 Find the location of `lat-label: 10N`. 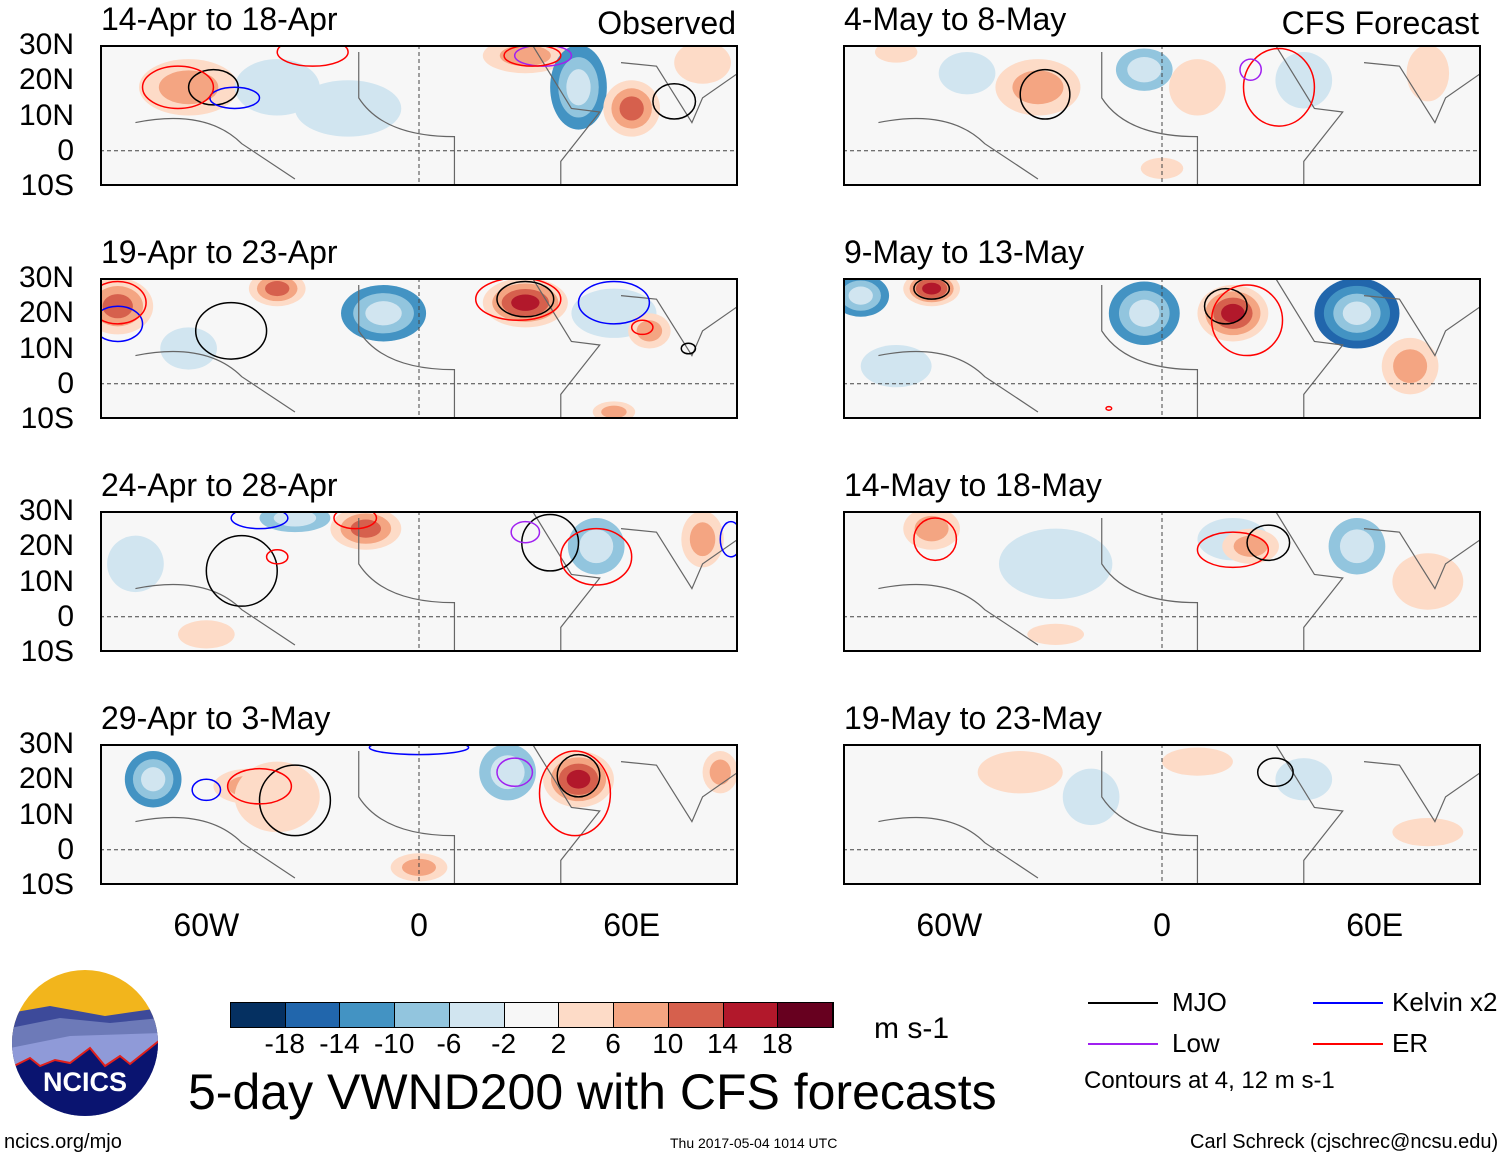

lat-label: 10N is located at coordinates (46, 115).